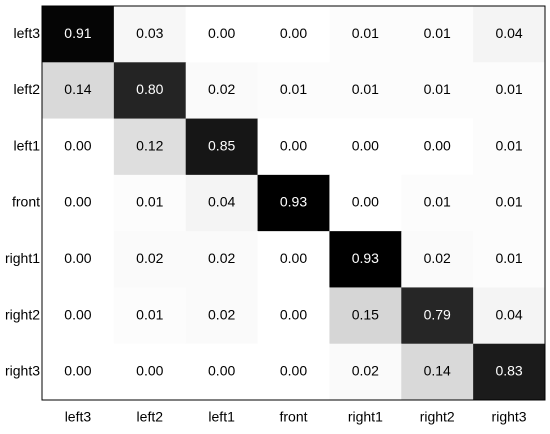 This screenshot has height=434, width=550. Describe the element at coordinates (22, 371) in the screenshot. I see `y-tick-label: right3` at that location.